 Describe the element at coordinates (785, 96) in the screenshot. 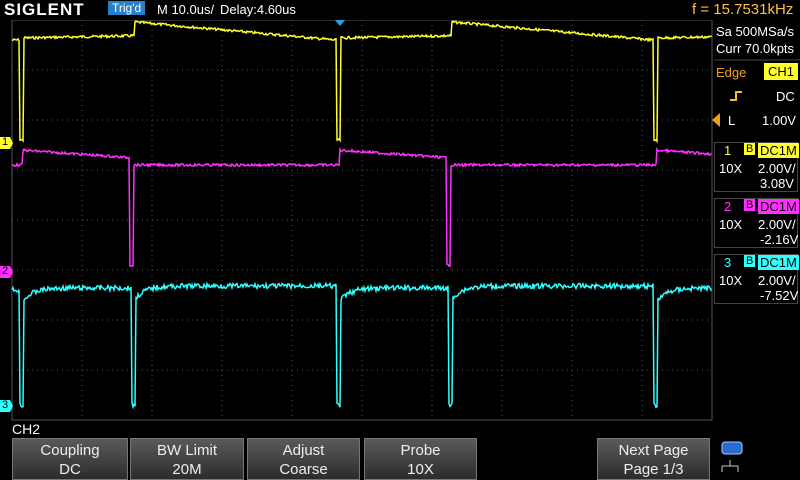

I see `trigger-coupling: DC` at that location.